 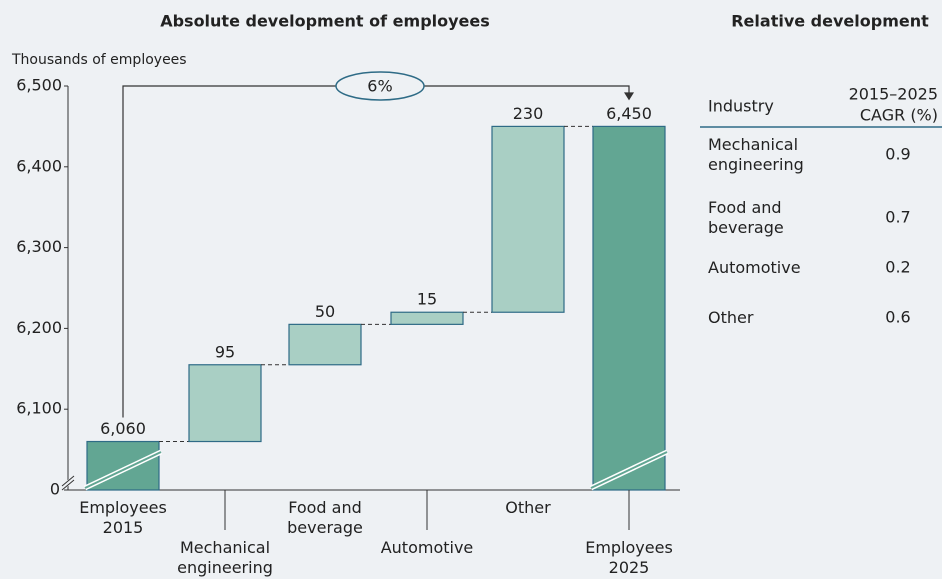 What do you see at coordinates (897, 217) in the screenshot?
I see `table-cell: 0.7` at bounding box center [897, 217].